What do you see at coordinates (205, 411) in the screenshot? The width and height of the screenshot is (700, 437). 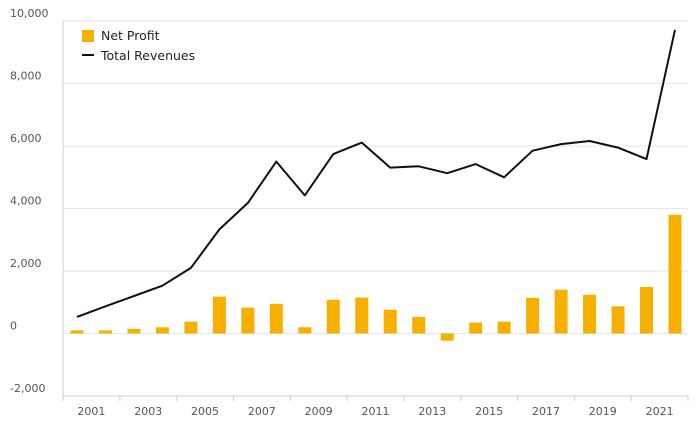 I see `x-tick-label: 2005` at bounding box center [205, 411].